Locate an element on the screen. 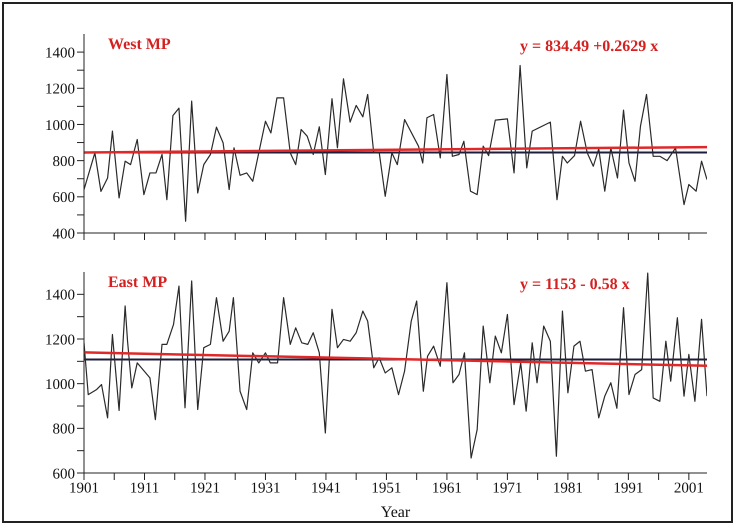 This screenshot has height=525, width=735. x-tick-label: 1931 is located at coordinates (265, 488).